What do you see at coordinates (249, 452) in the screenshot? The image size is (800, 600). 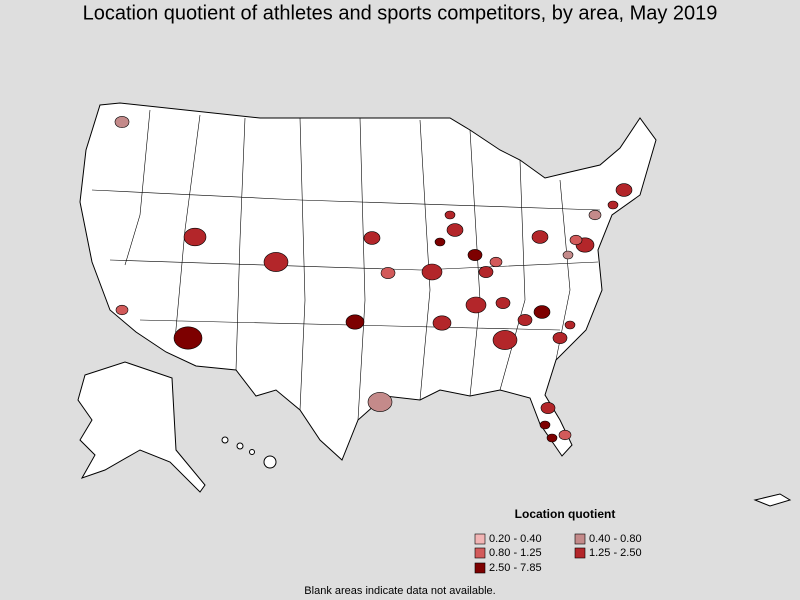 I see `hawaii` at bounding box center [249, 452].